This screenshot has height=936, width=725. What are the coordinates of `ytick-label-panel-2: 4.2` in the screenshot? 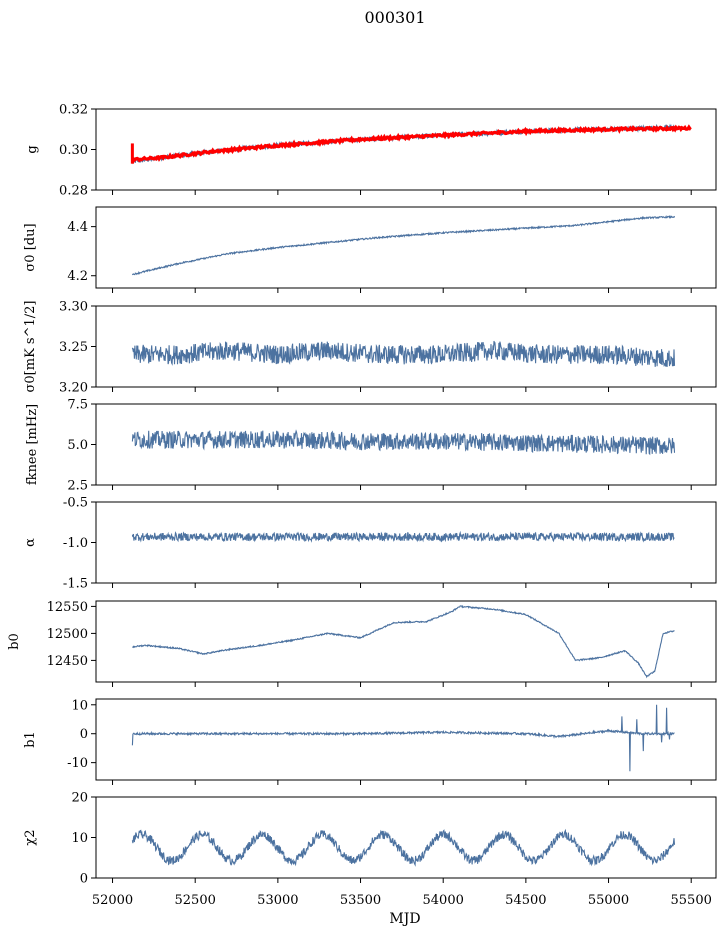 It's located at (77, 276).